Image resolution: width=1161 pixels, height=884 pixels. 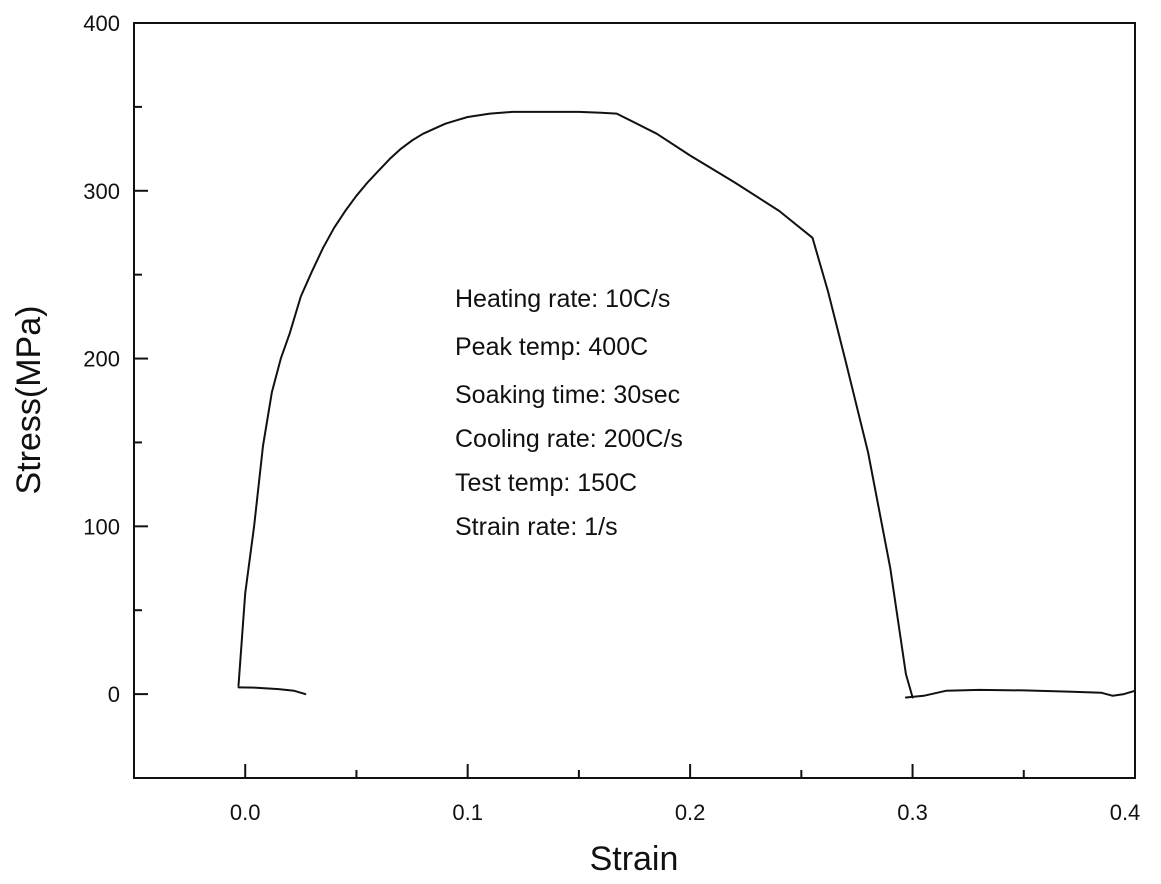 I want to click on annotation-strain-rate: Strain rate: 1/s, so click(x=536, y=527).